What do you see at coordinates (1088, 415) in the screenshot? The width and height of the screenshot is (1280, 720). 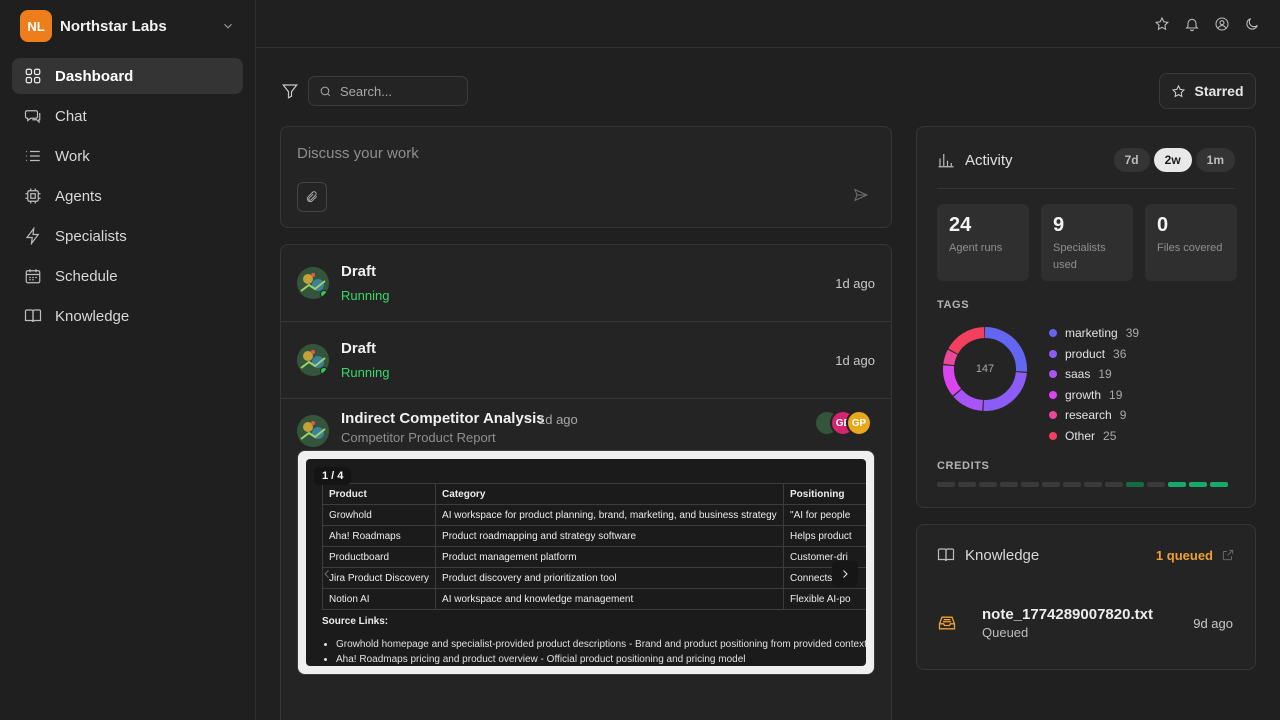 I see `legend-label: research` at bounding box center [1088, 415].